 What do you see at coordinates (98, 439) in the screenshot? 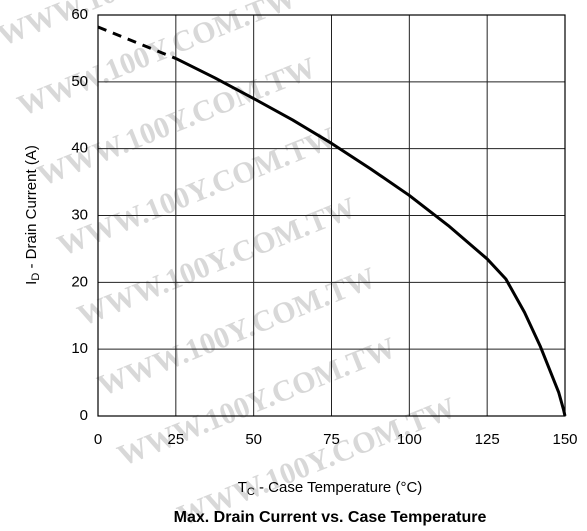
I see `x-tick-label: 0` at bounding box center [98, 439].